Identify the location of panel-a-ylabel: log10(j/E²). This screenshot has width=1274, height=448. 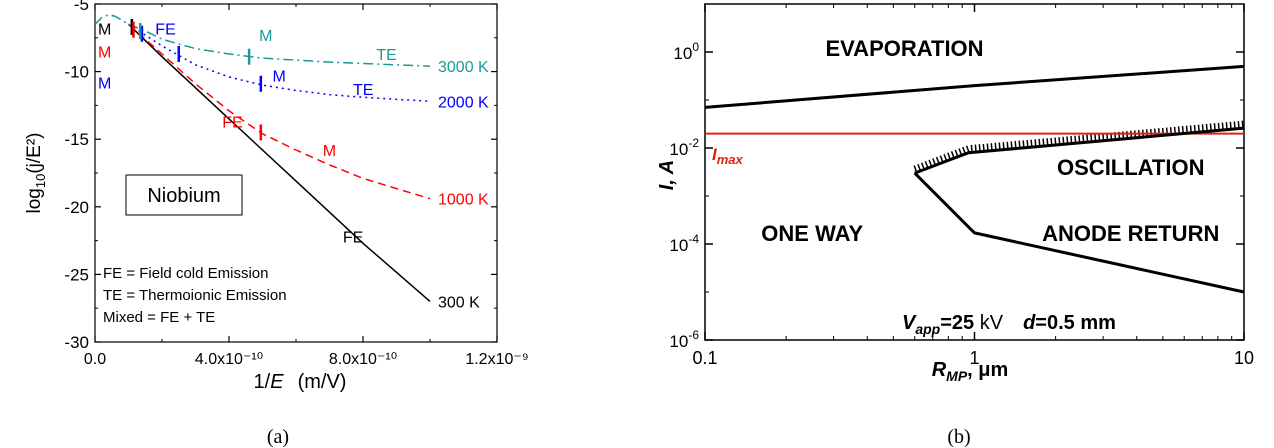
(36, 173).